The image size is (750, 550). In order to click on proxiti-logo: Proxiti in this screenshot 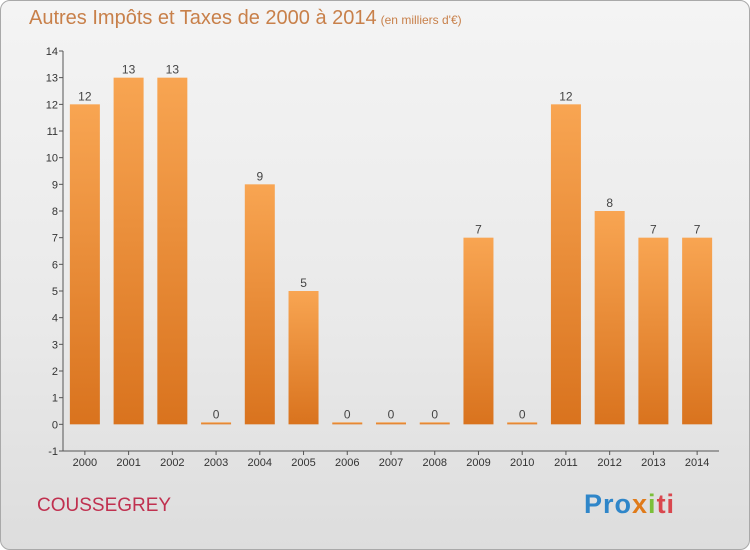, I will do `click(629, 504)`.